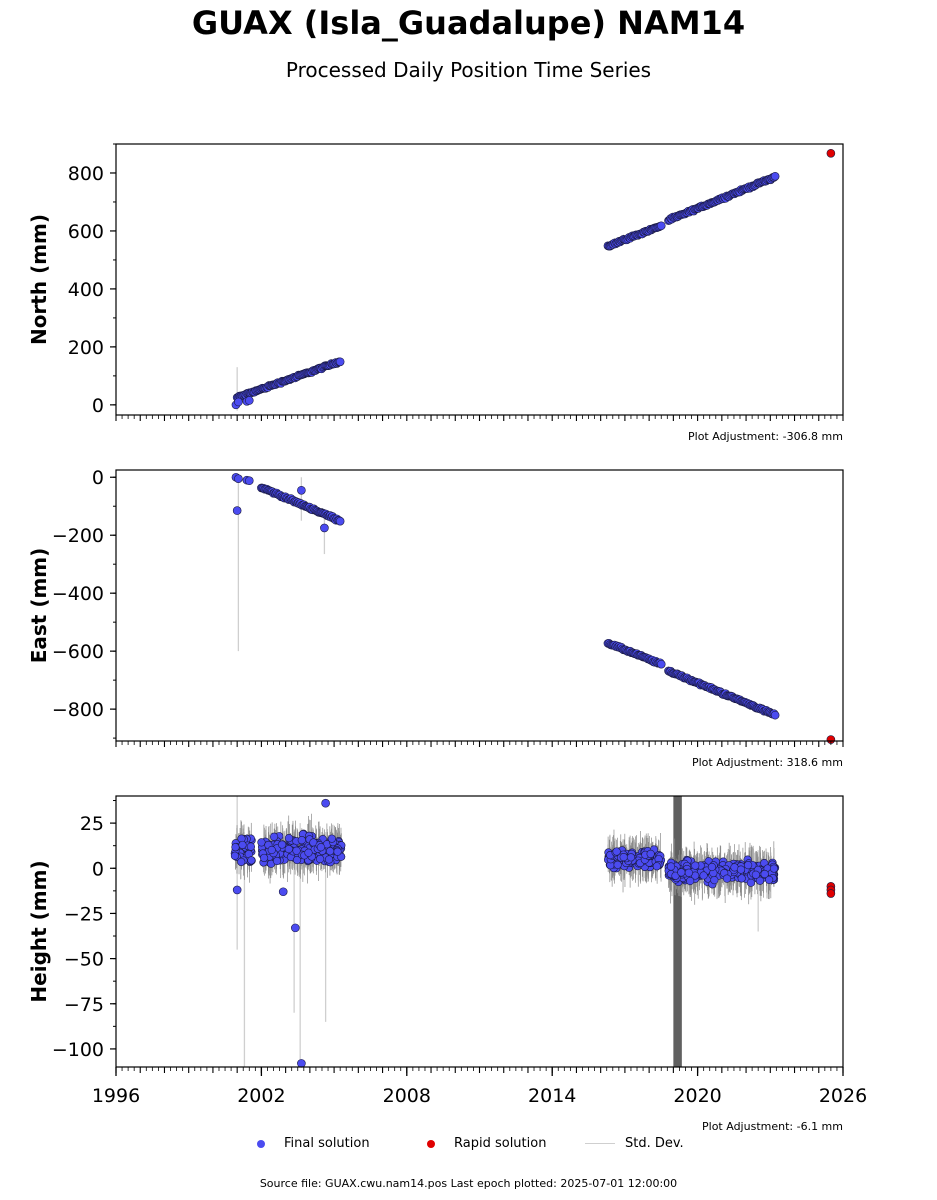 This screenshot has height=1200, width=937. What do you see at coordinates (78, 652) in the screenshot?
I see `y-tick-label: −600` at bounding box center [78, 652].